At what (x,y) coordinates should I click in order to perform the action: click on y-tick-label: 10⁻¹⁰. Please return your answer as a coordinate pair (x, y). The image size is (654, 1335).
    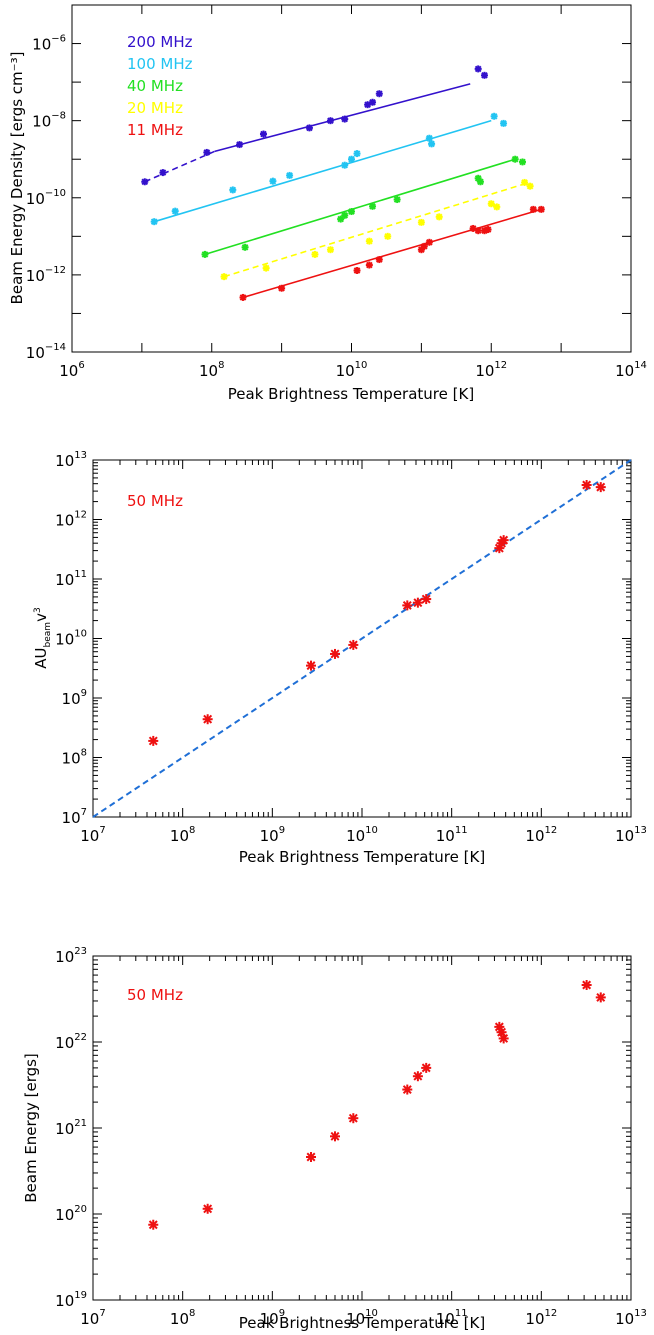
    Looking at the image, I should click on (46, 198).